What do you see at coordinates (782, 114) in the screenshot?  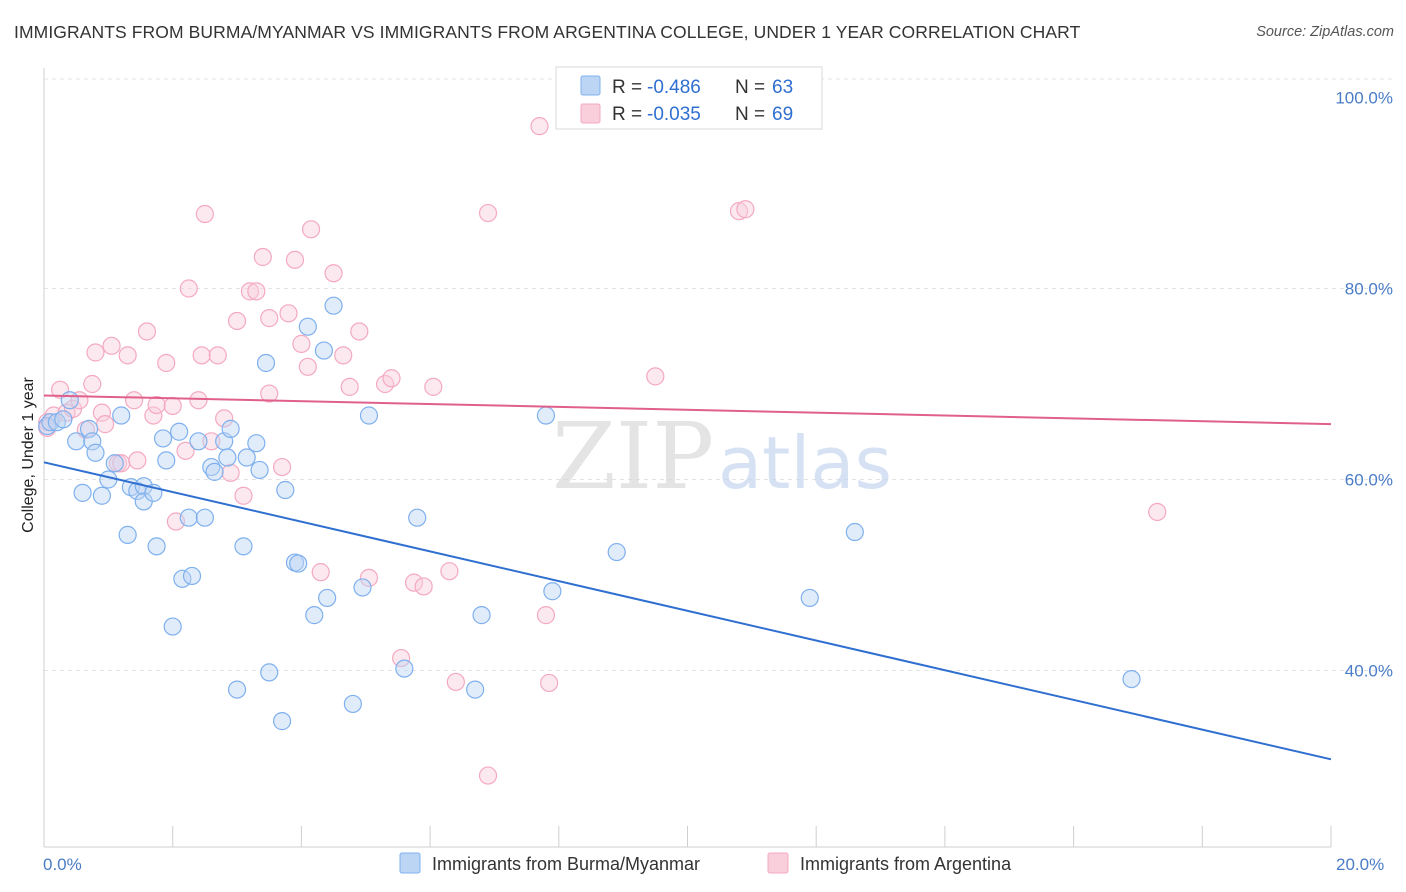 I see `legend-n-value-2: 69` at bounding box center [782, 114].